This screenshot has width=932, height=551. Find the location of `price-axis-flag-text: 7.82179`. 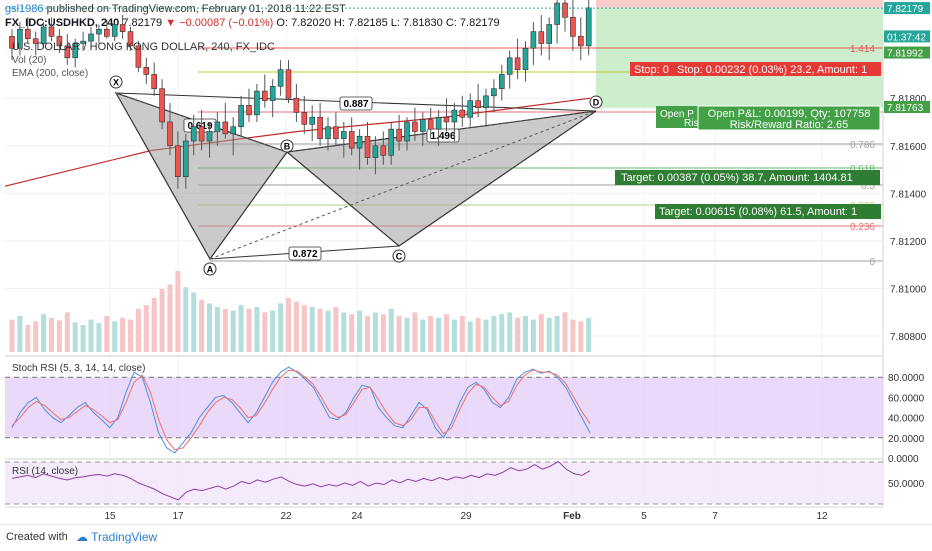

price-axis-flag-text: 7.82179 is located at coordinates (905, 9).